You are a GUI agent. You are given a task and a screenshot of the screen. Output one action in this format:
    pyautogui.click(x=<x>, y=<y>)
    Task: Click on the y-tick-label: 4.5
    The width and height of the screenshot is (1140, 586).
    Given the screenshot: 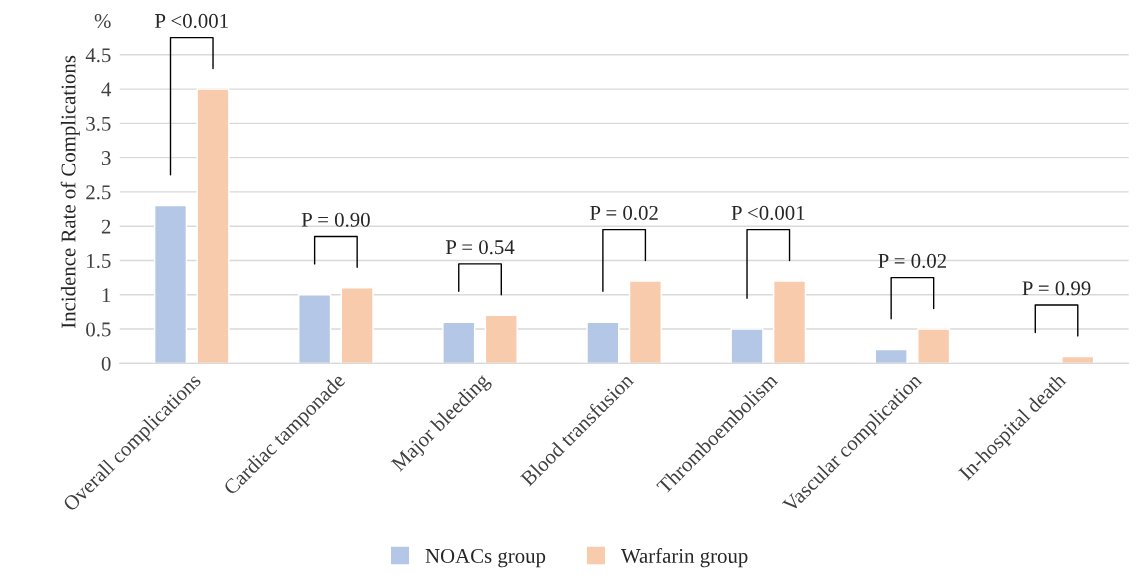 What is the action you would take?
    pyautogui.click(x=98, y=55)
    